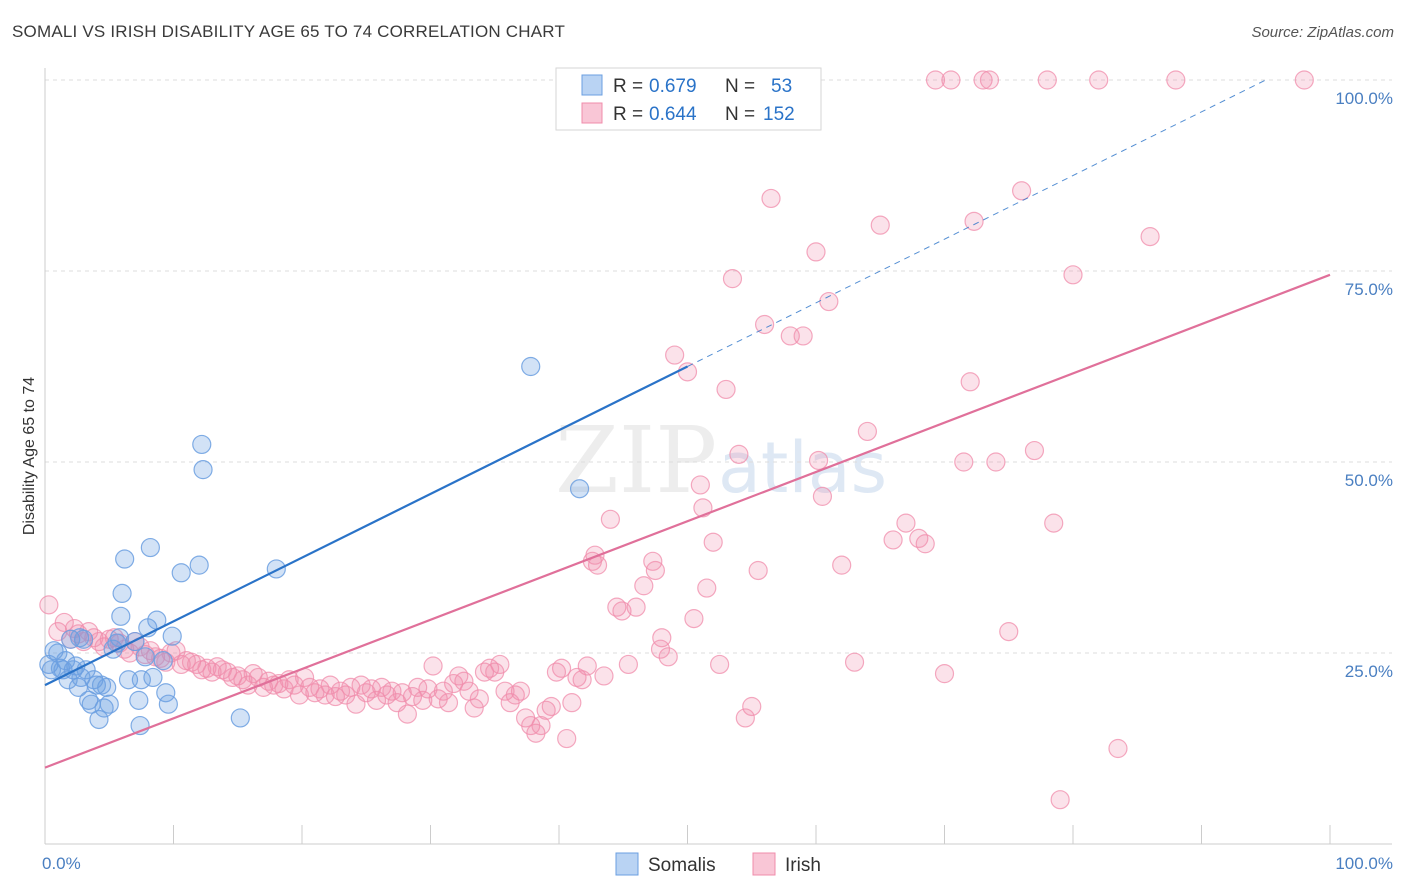 Image resolution: width=1406 pixels, height=892 pixels. What do you see at coordinates (61, 863) in the screenshot?
I see `x-tick-label-min: 0.0%` at bounding box center [61, 863].